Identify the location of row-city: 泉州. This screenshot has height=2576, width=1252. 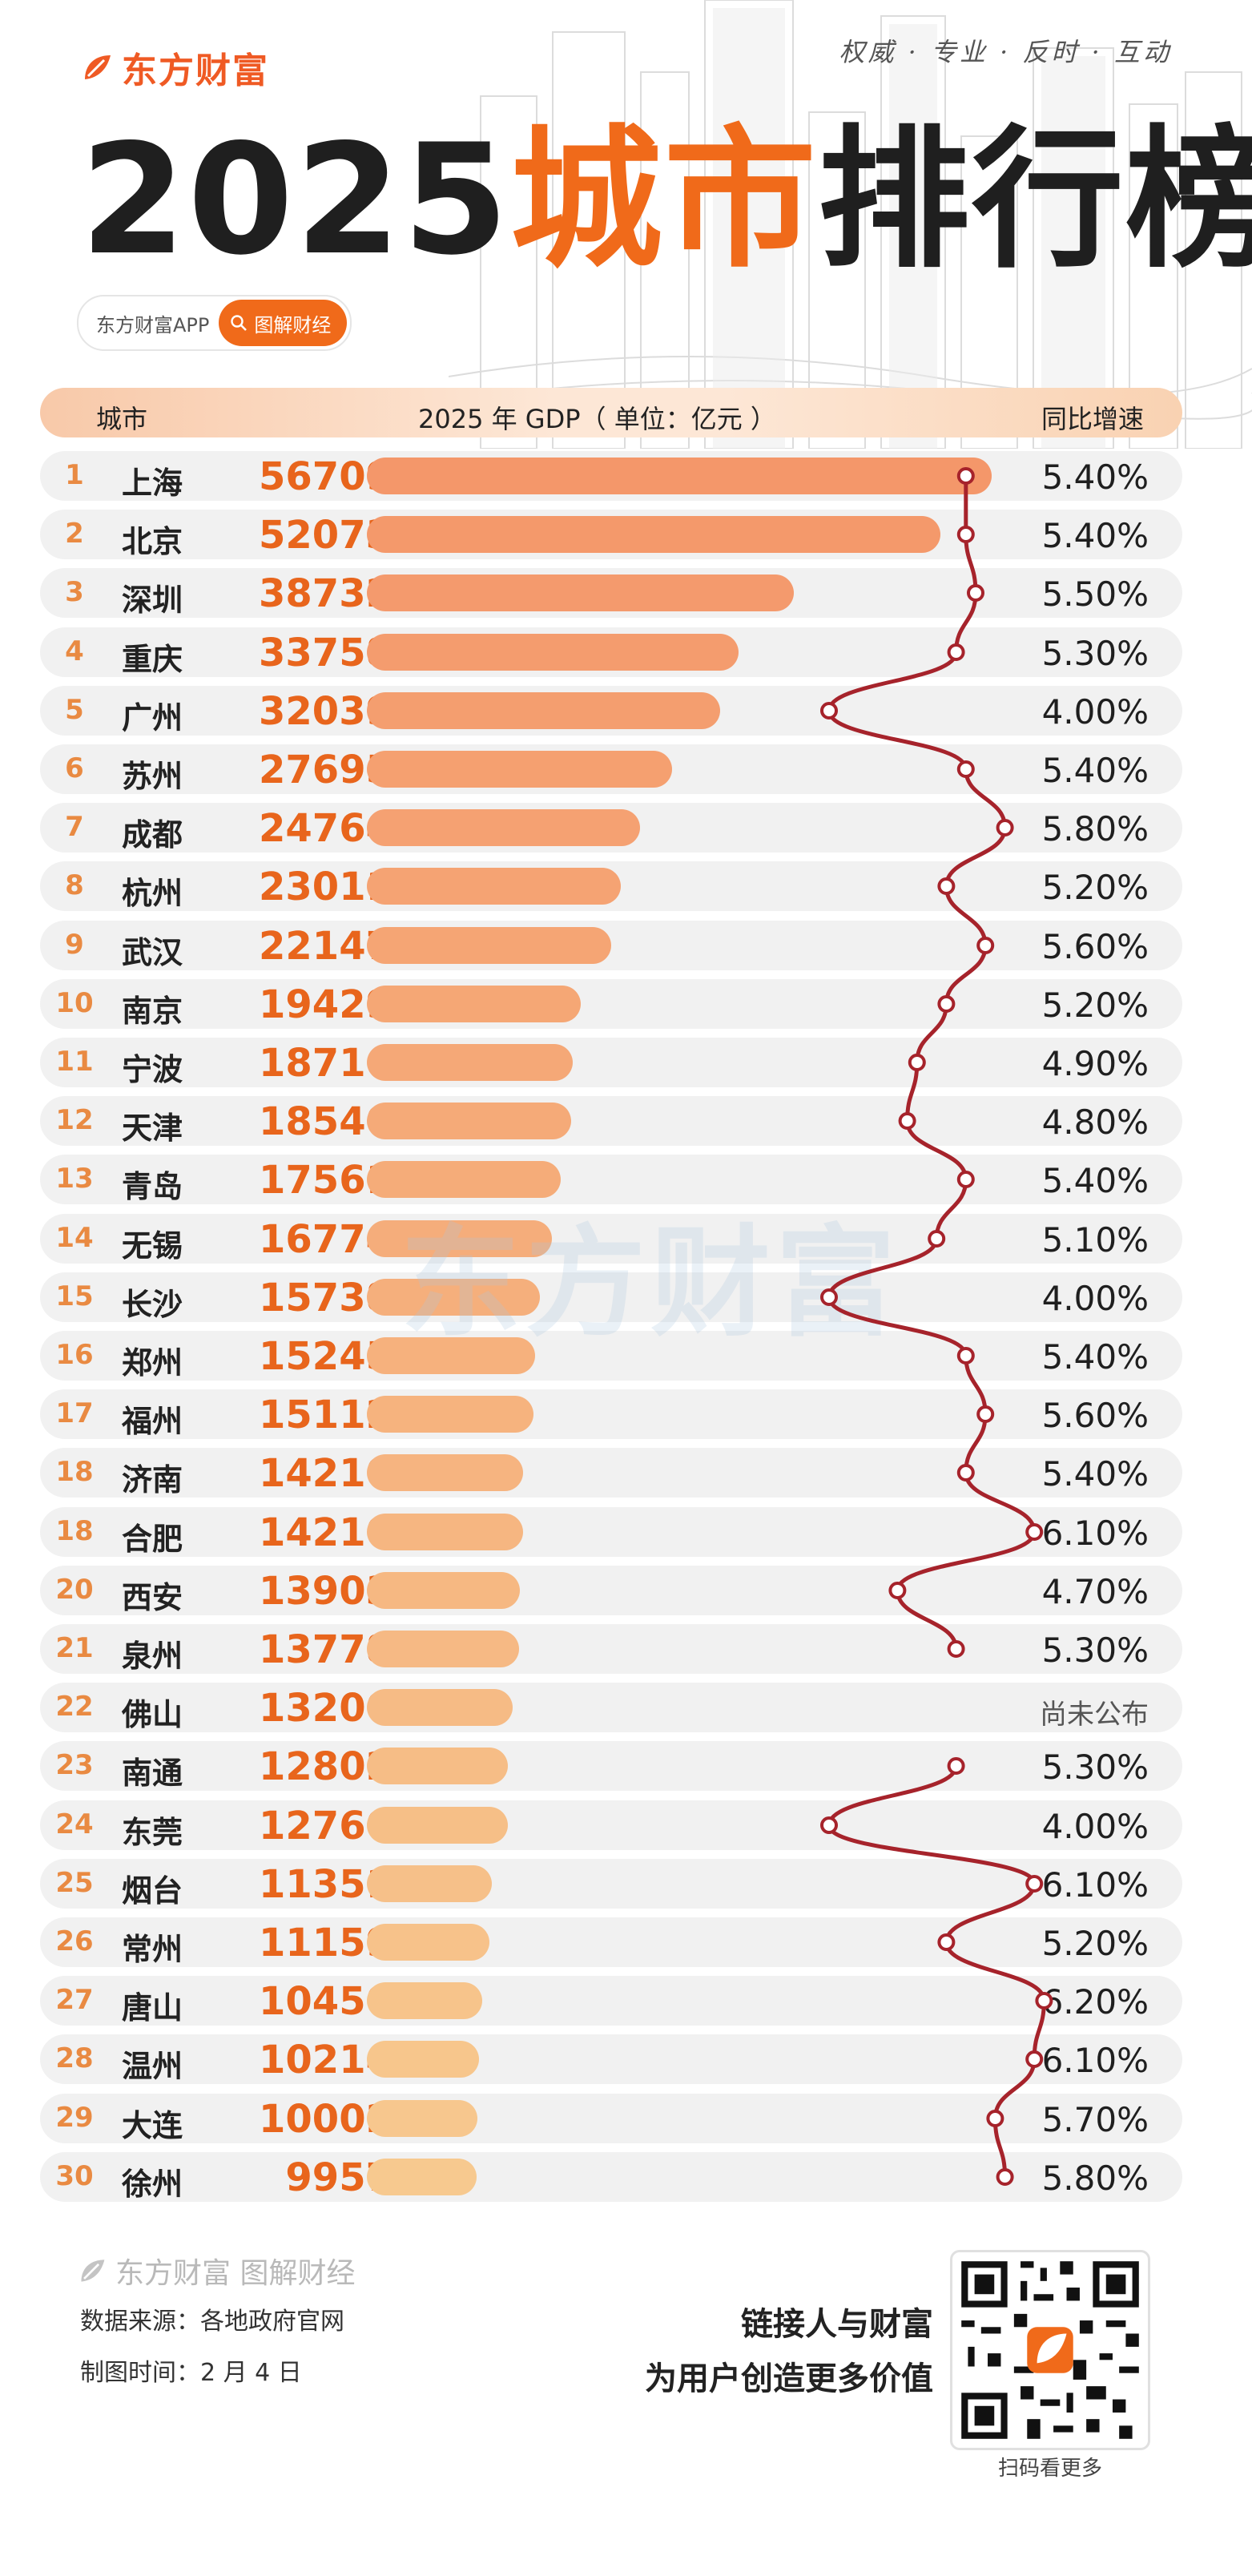
(152, 1656).